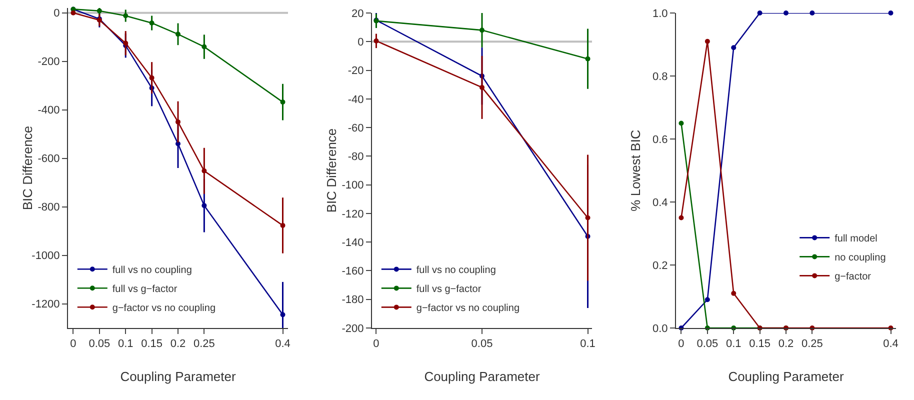  What do you see at coordinates (660, 202) in the screenshot?
I see `y-tick-label: 0.4` at bounding box center [660, 202].